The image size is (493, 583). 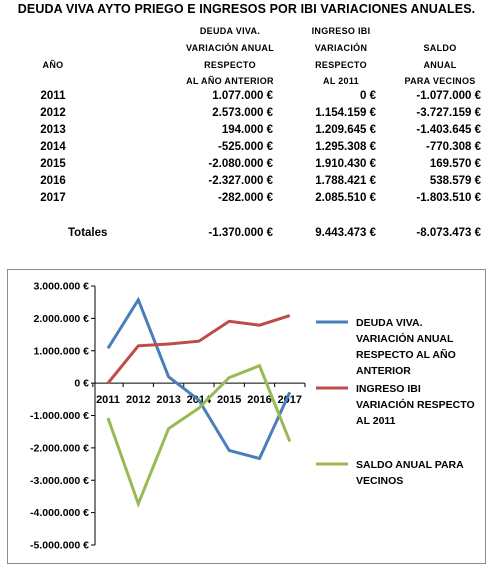 What do you see at coordinates (405, 338) in the screenshot?
I see `legend-label: VARIACIÓN ANUAL` at bounding box center [405, 338].